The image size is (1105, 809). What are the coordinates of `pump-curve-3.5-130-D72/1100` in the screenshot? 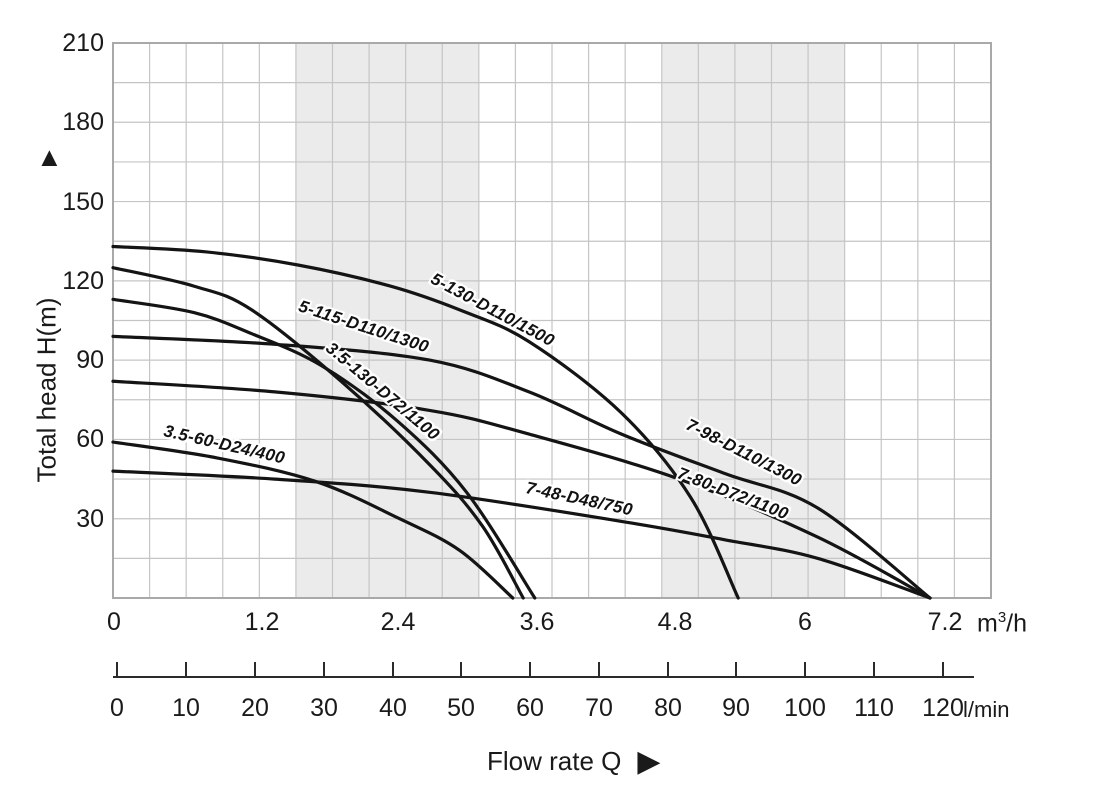 It's located at (324, 448).